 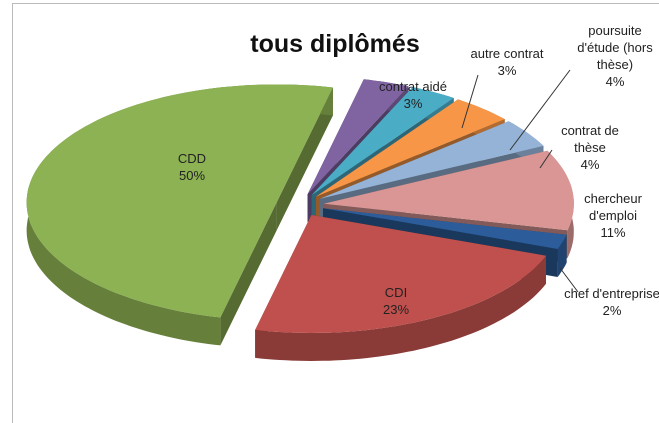 What do you see at coordinates (608, 302) in the screenshot?
I see `data-label: chef d'entreprise 2%` at bounding box center [608, 302].